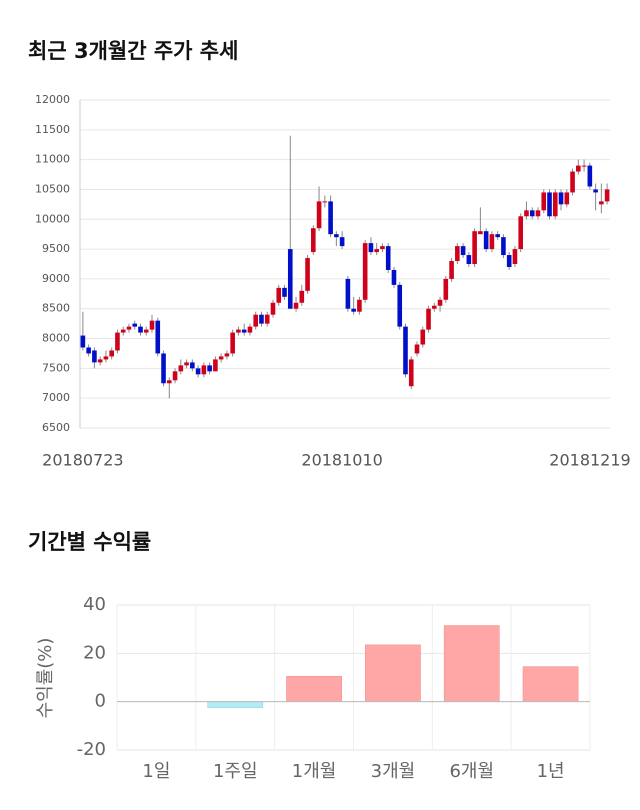 This screenshot has height=810, width=640. What do you see at coordinates (52, 218) in the screenshot?
I see `y-tick-label: 10000` at bounding box center [52, 218].